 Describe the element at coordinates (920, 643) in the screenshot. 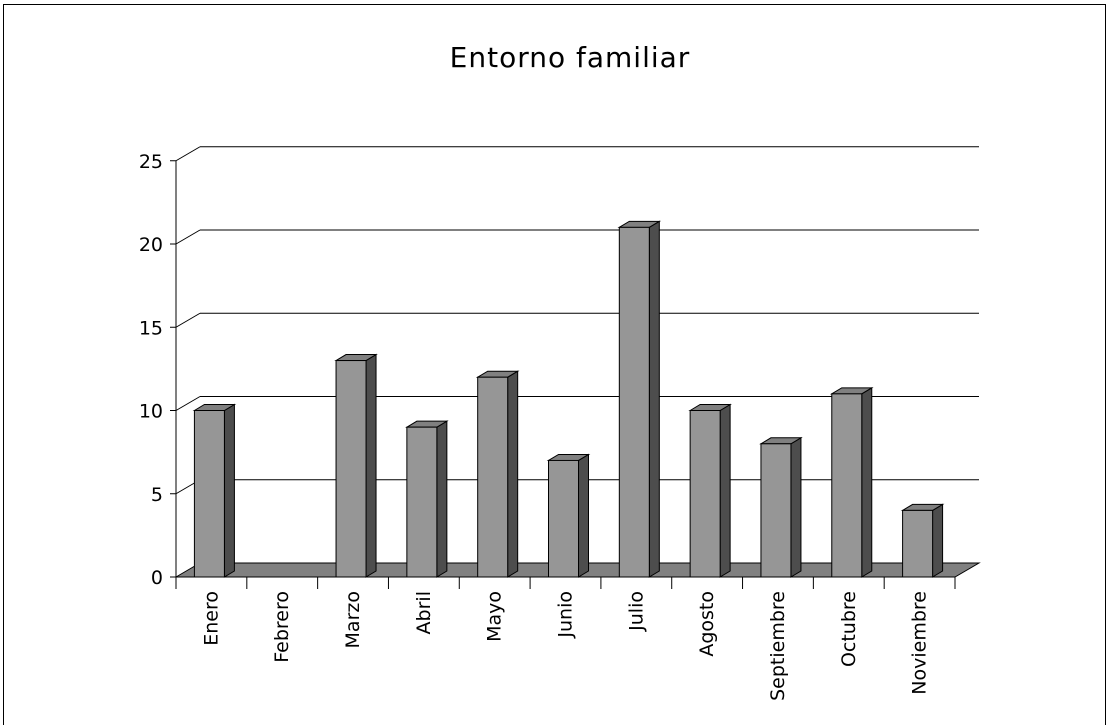

I see `x-category-label: Noviembre` at that location.